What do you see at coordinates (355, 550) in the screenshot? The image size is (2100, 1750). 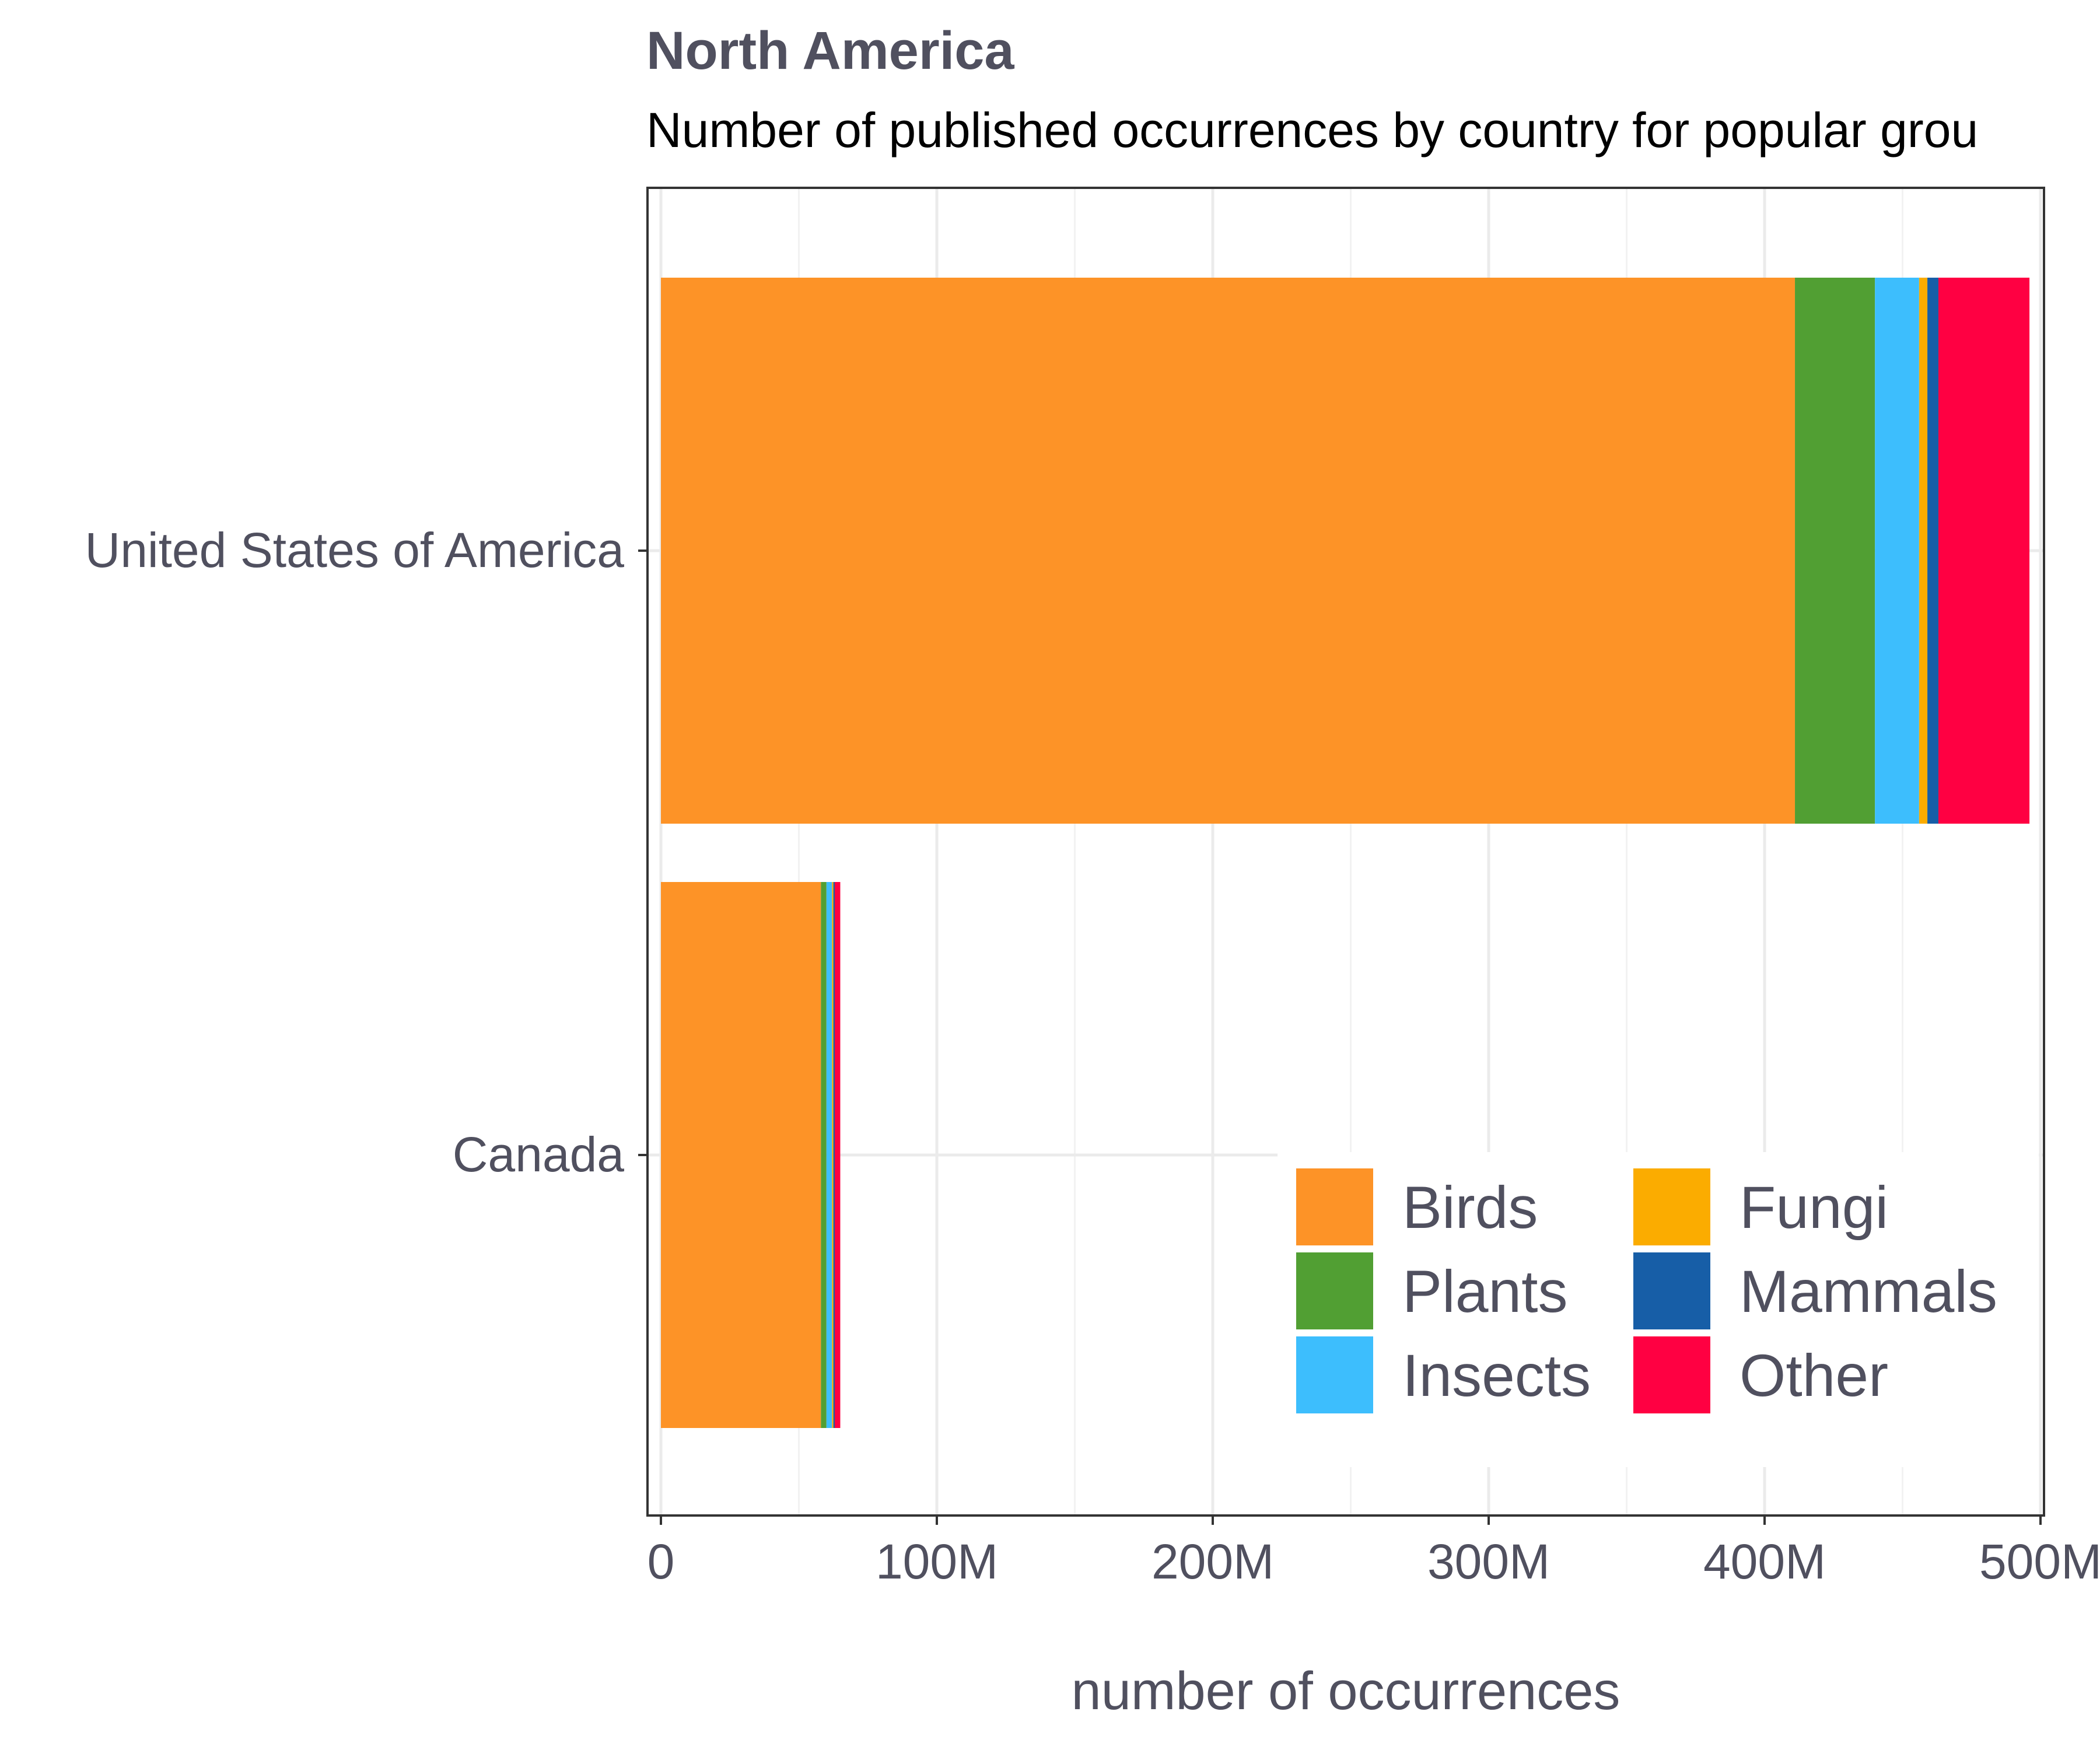 I see `y-tick-label: United States of America` at bounding box center [355, 550].